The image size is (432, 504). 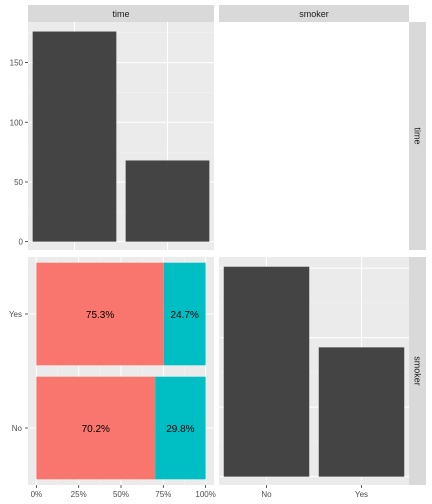 I want to click on data-label: 24.7%, so click(x=185, y=315).